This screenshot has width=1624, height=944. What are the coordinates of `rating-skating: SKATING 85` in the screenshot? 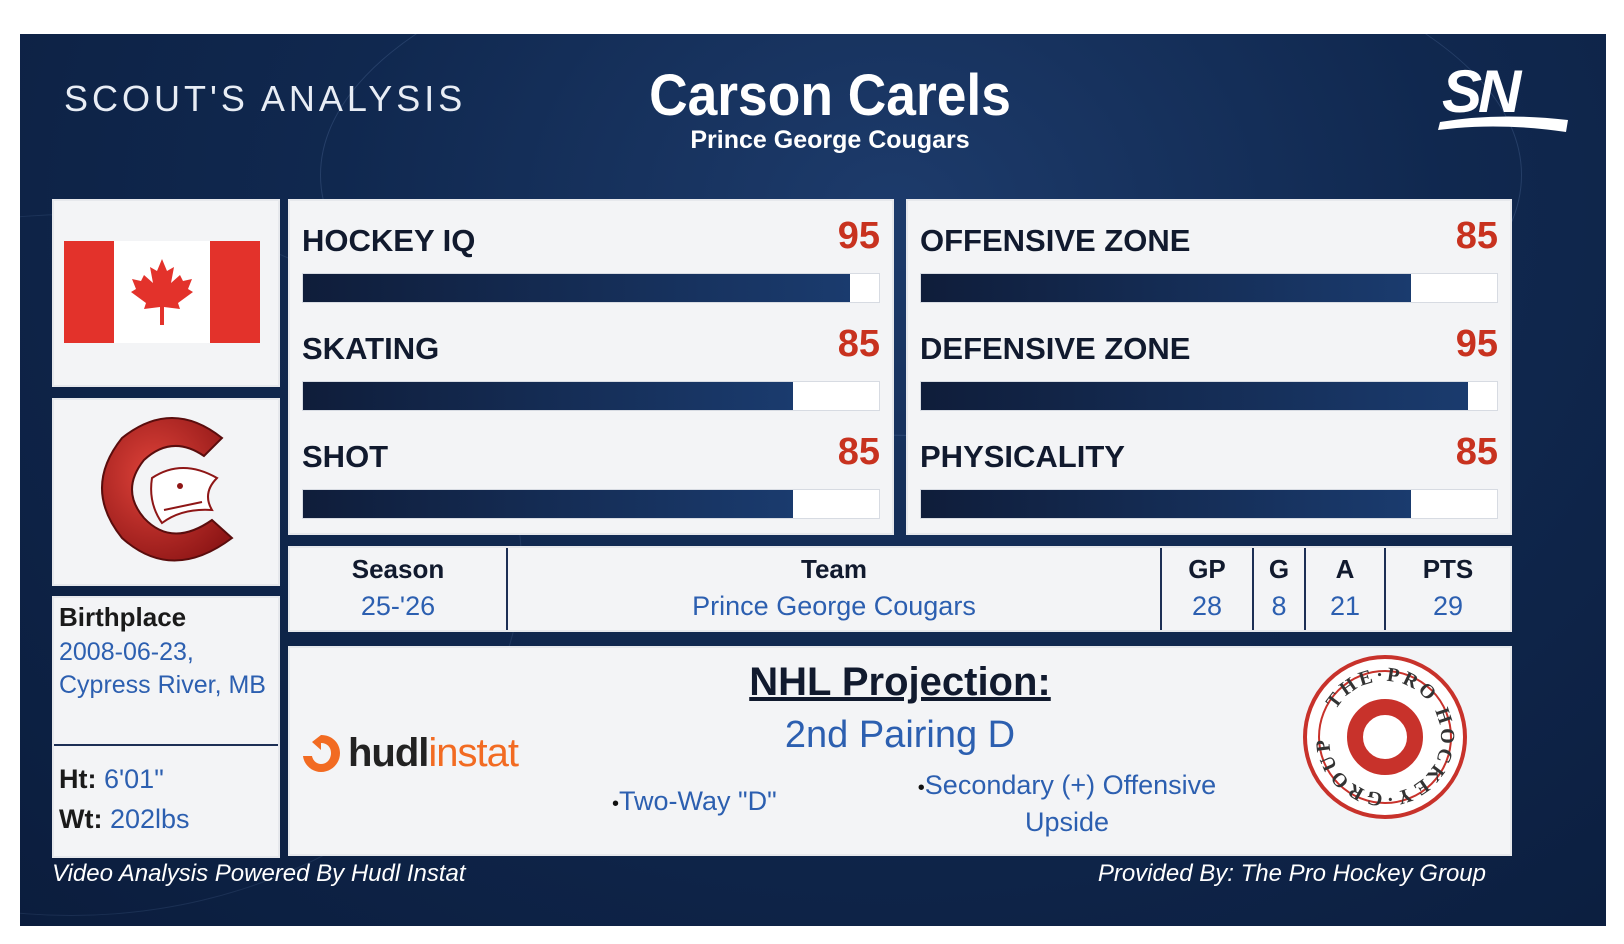 It's located at (591, 363).